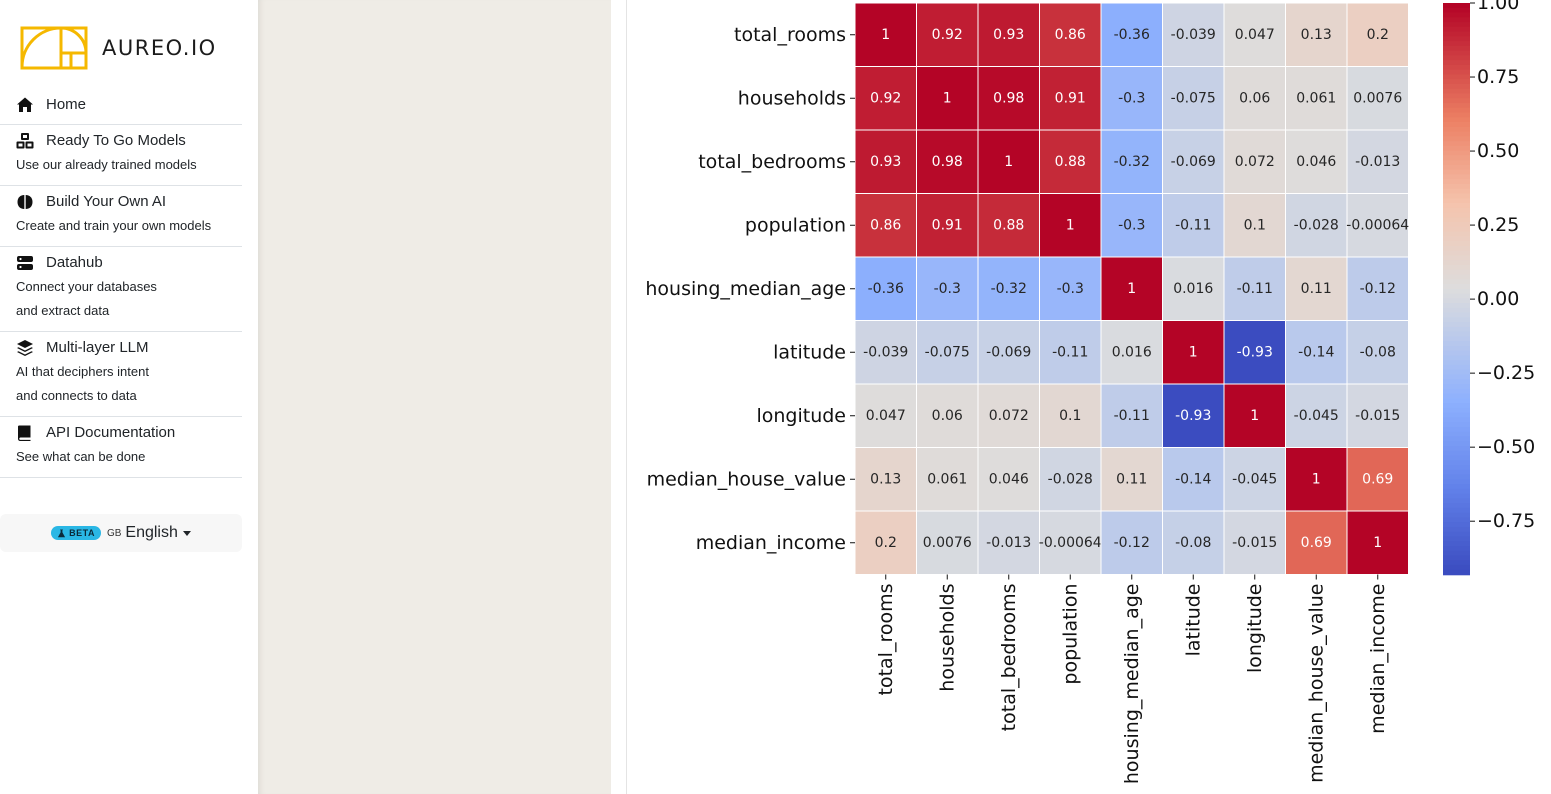 This screenshot has height=794, width=1551. What do you see at coordinates (886, 640) in the screenshot?
I see `col-label: total_rooms` at bounding box center [886, 640].